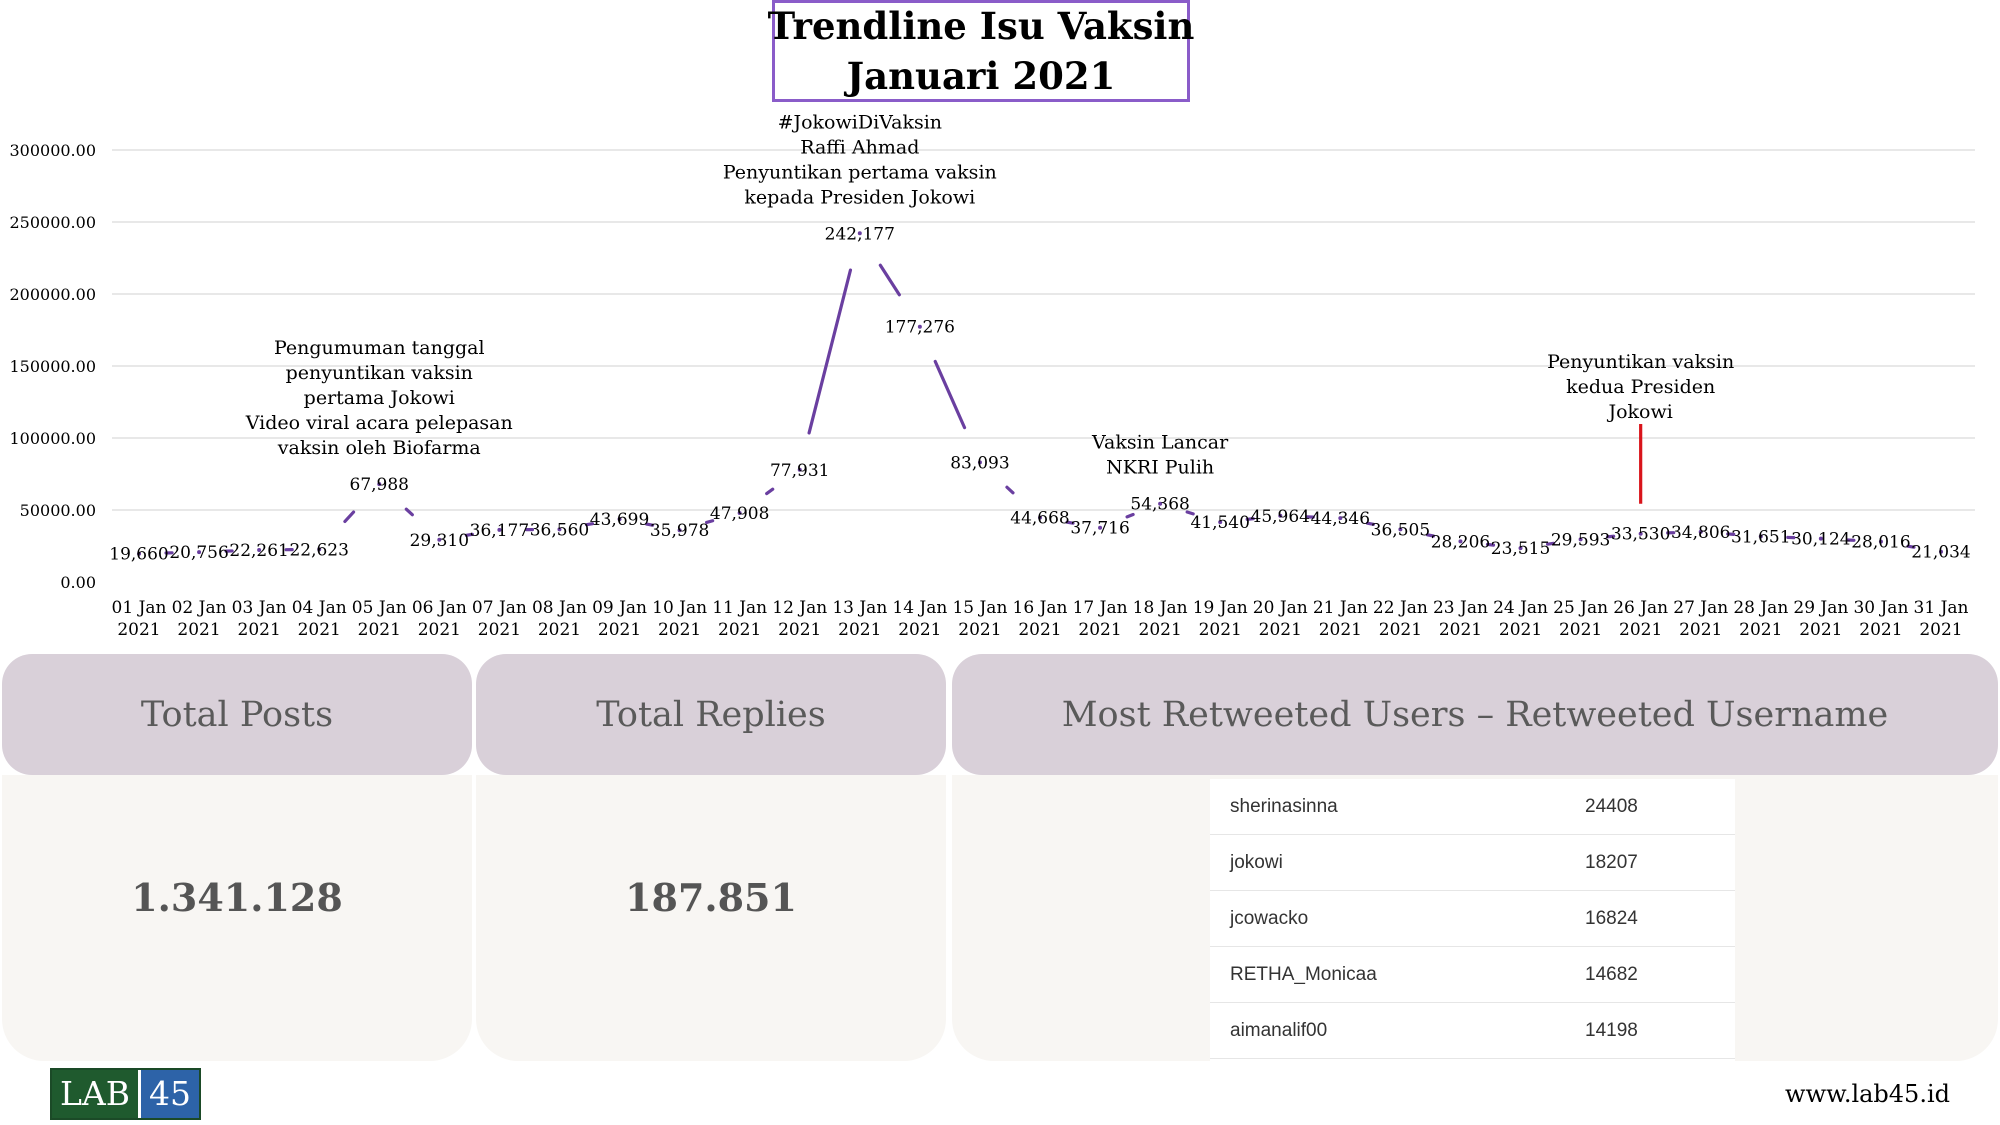  What do you see at coordinates (318, 550) in the screenshot?
I see `data-label: 22,623` at bounding box center [318, 550].